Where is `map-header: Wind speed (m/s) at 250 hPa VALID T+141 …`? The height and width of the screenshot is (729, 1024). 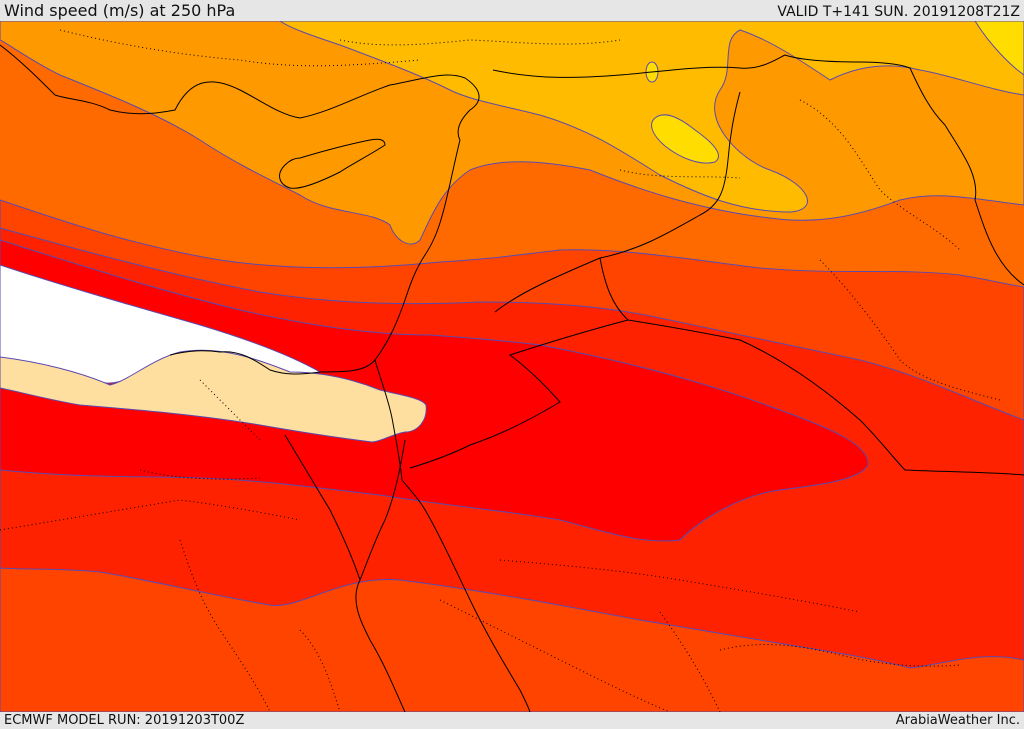 map-header: Wind speed (m/s) at 250 hPa VALID T+141 … is located at coordinates (512, 10).